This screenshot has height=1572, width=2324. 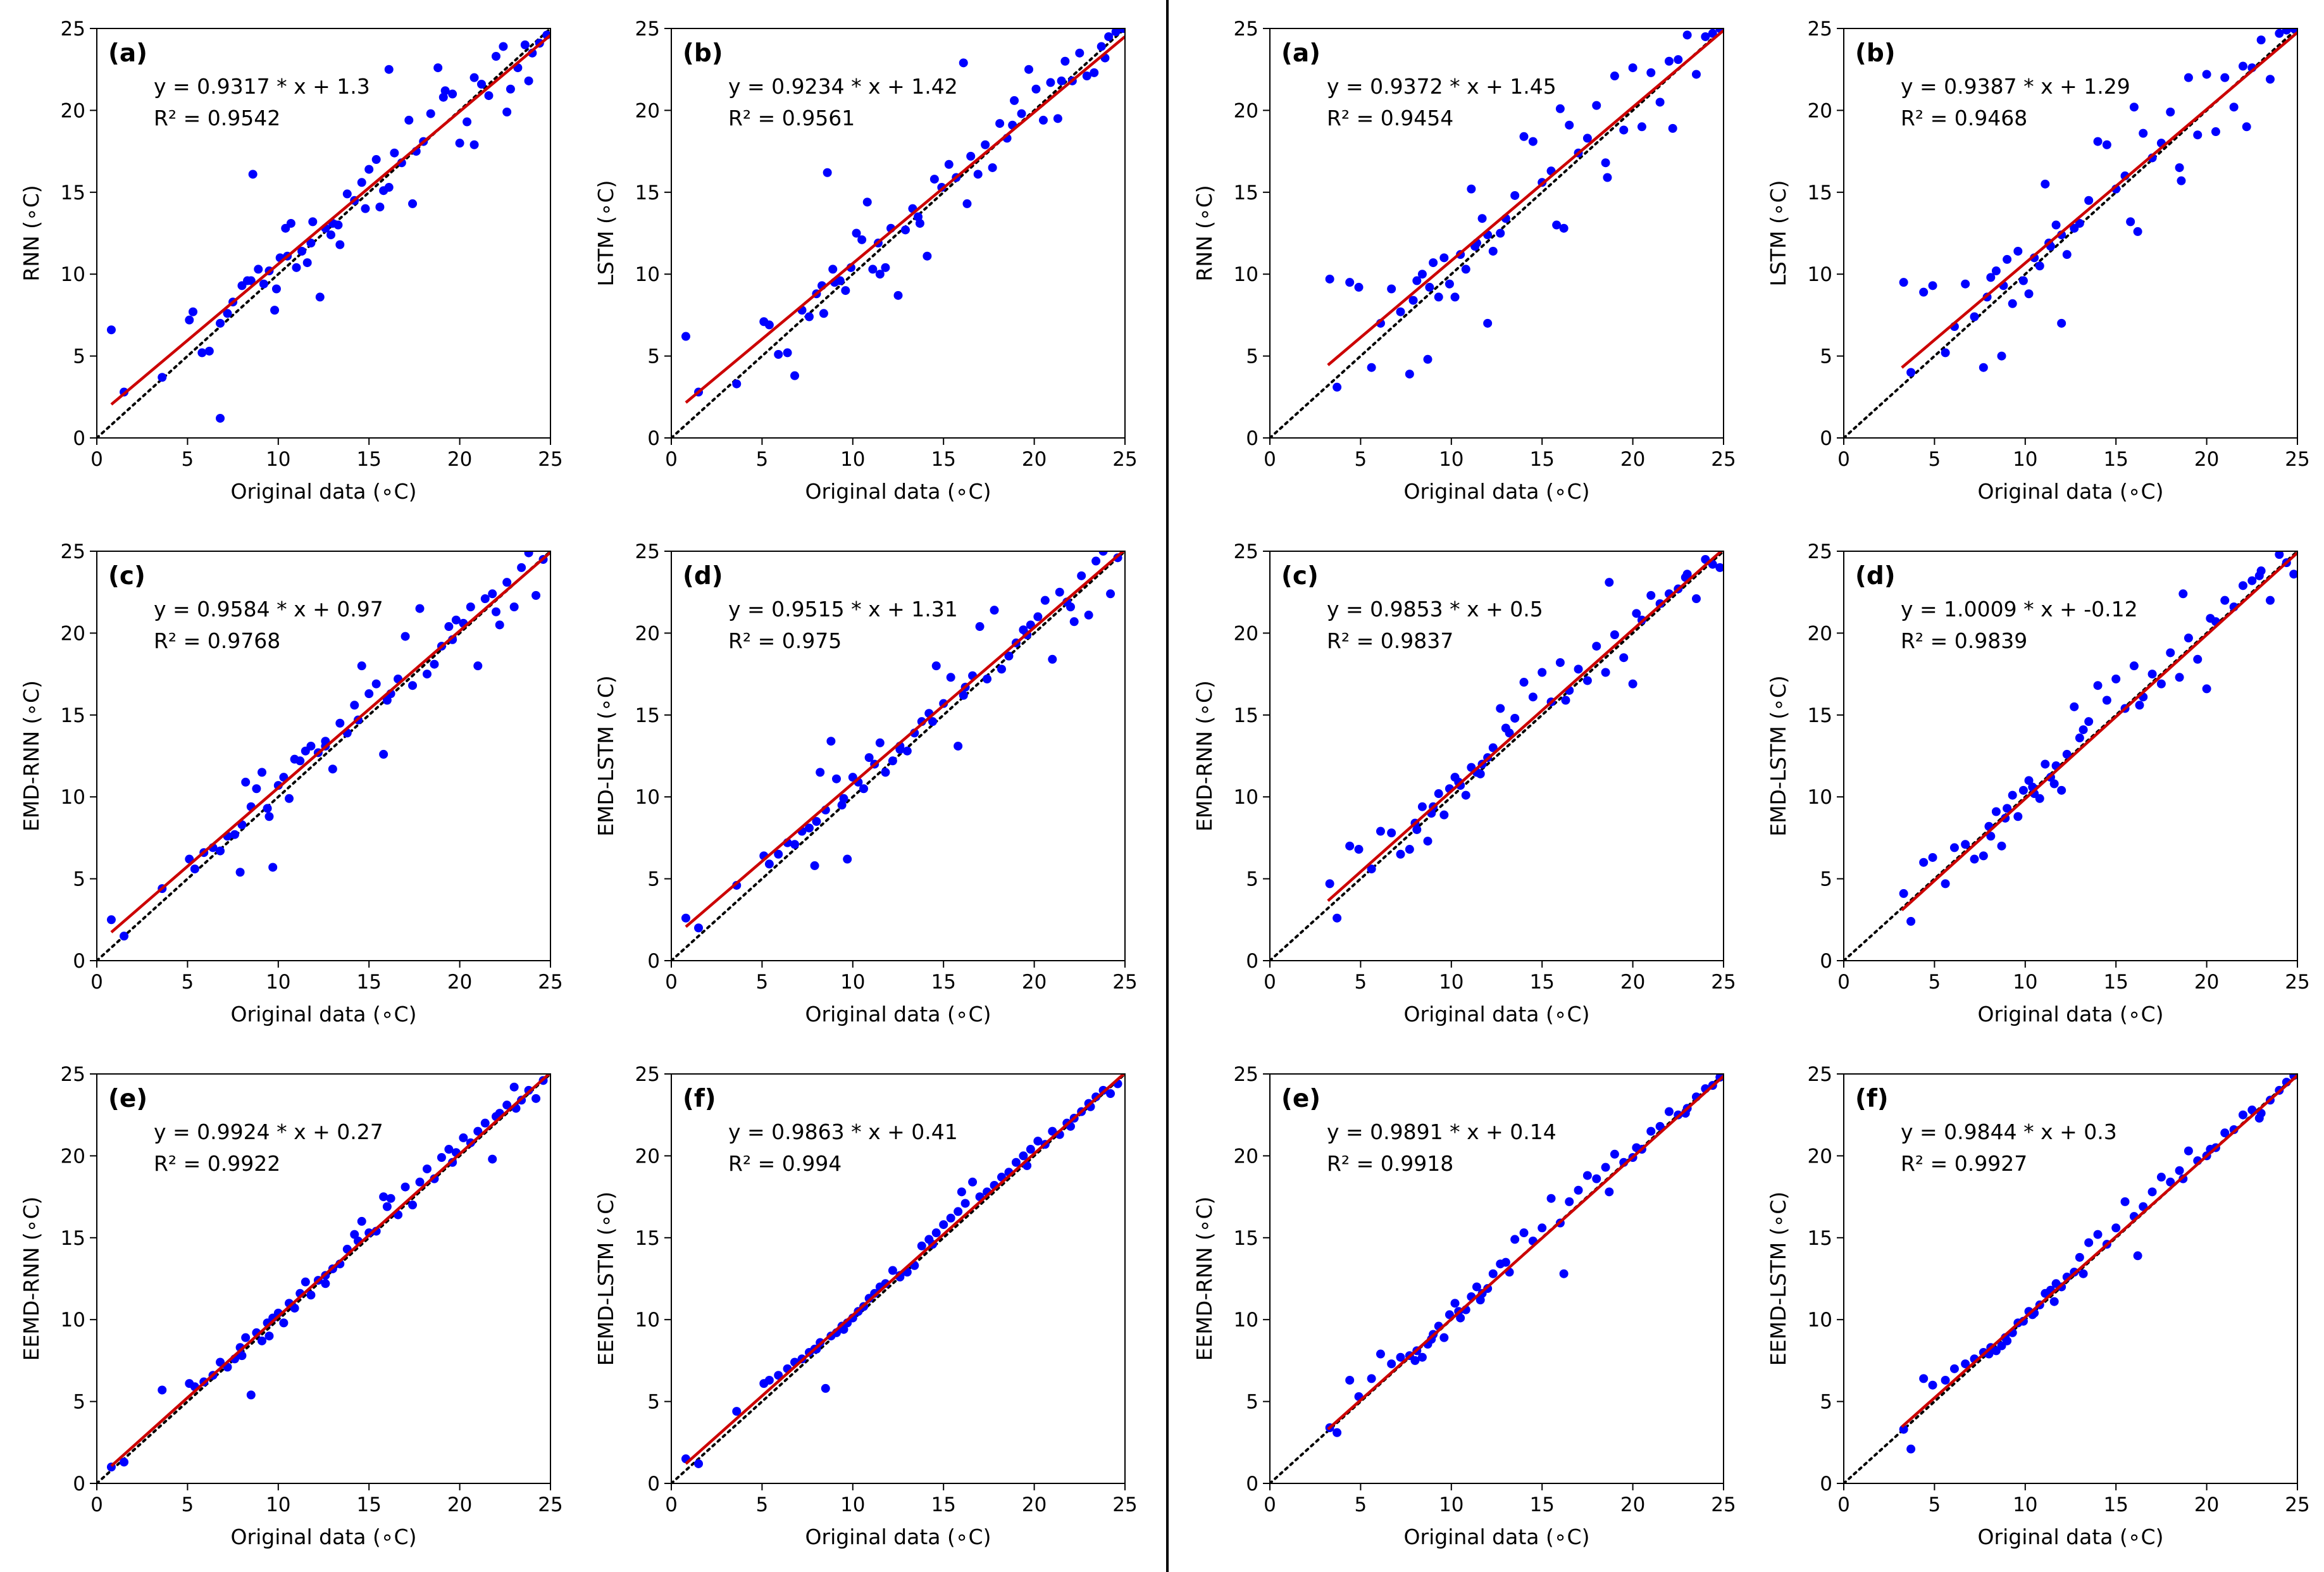 I want to click on panel-label: (e), so click(x=1300, y=1099).